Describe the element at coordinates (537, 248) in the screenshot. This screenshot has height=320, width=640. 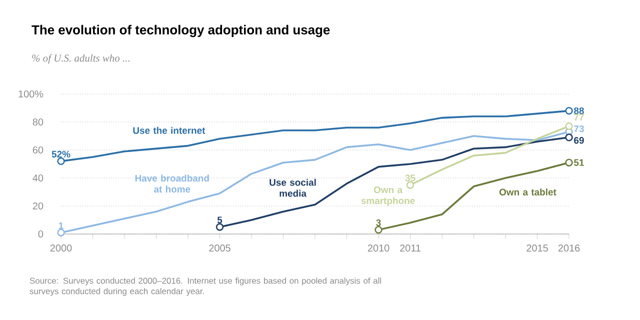
I see `x-tick-label: 2015` at that location.